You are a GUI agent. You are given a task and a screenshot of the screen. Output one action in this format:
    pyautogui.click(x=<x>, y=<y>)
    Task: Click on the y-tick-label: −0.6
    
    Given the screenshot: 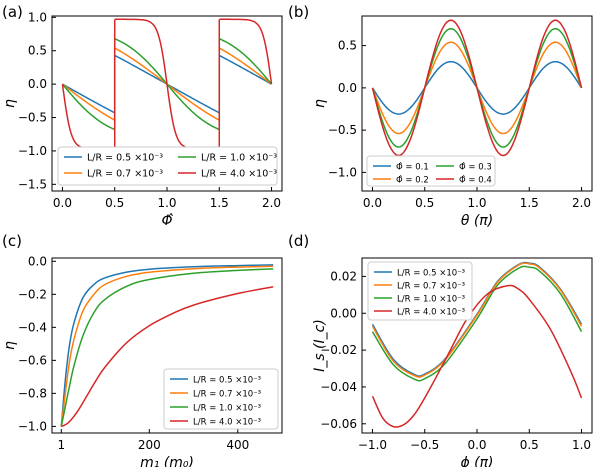 What is the action you would take?
    pyautogui.click(x=32, y=360)
    